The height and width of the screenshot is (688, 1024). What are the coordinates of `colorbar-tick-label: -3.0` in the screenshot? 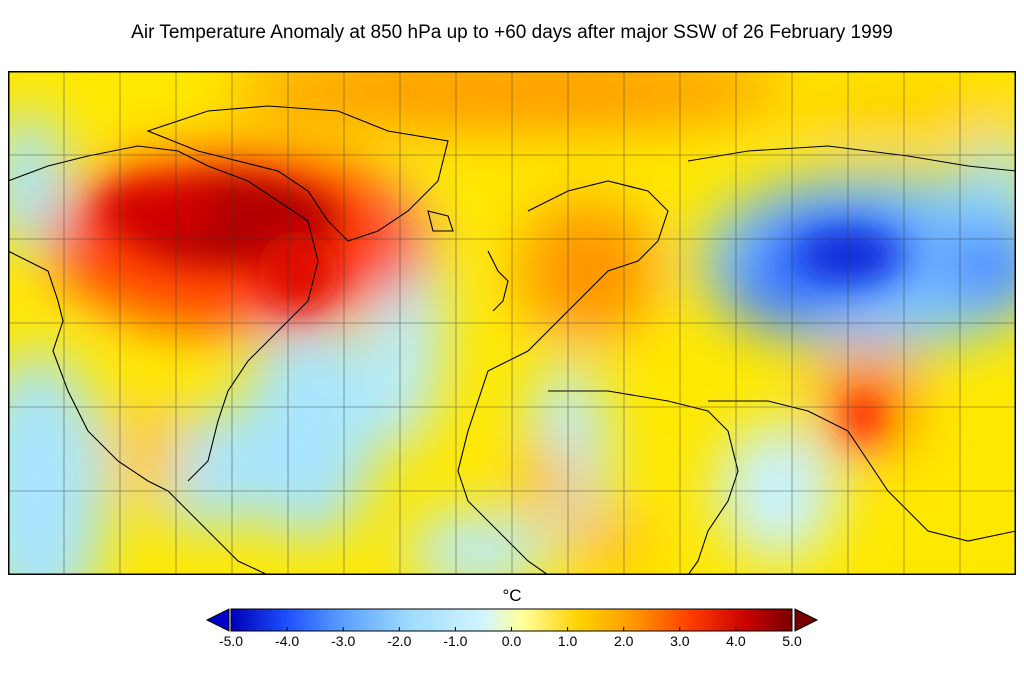 It's located at (343, 641).